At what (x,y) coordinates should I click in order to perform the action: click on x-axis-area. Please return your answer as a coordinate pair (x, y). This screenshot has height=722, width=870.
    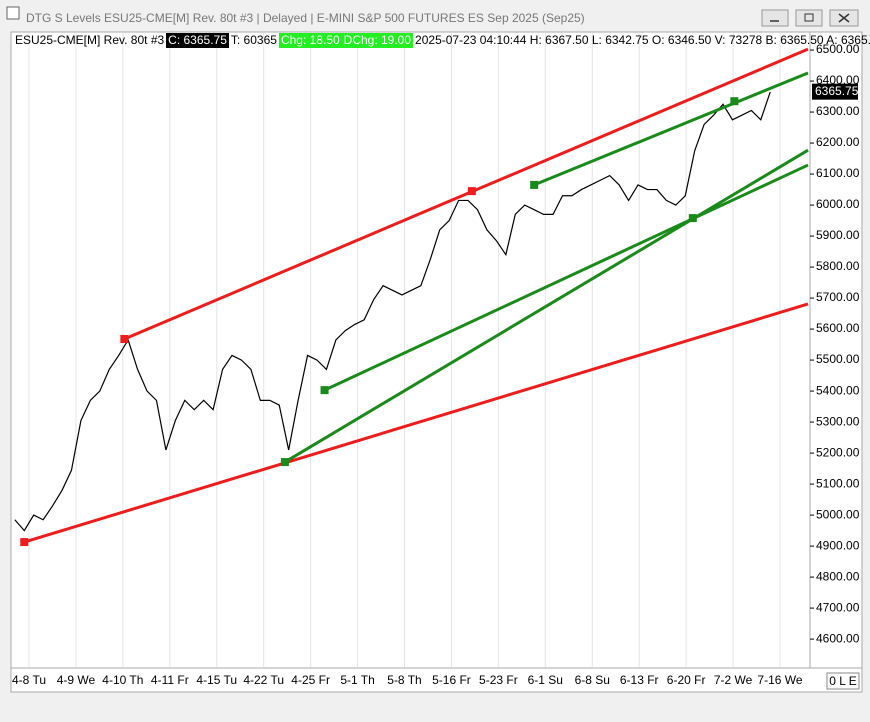
    Looking at the image, I should click on (436, 680).